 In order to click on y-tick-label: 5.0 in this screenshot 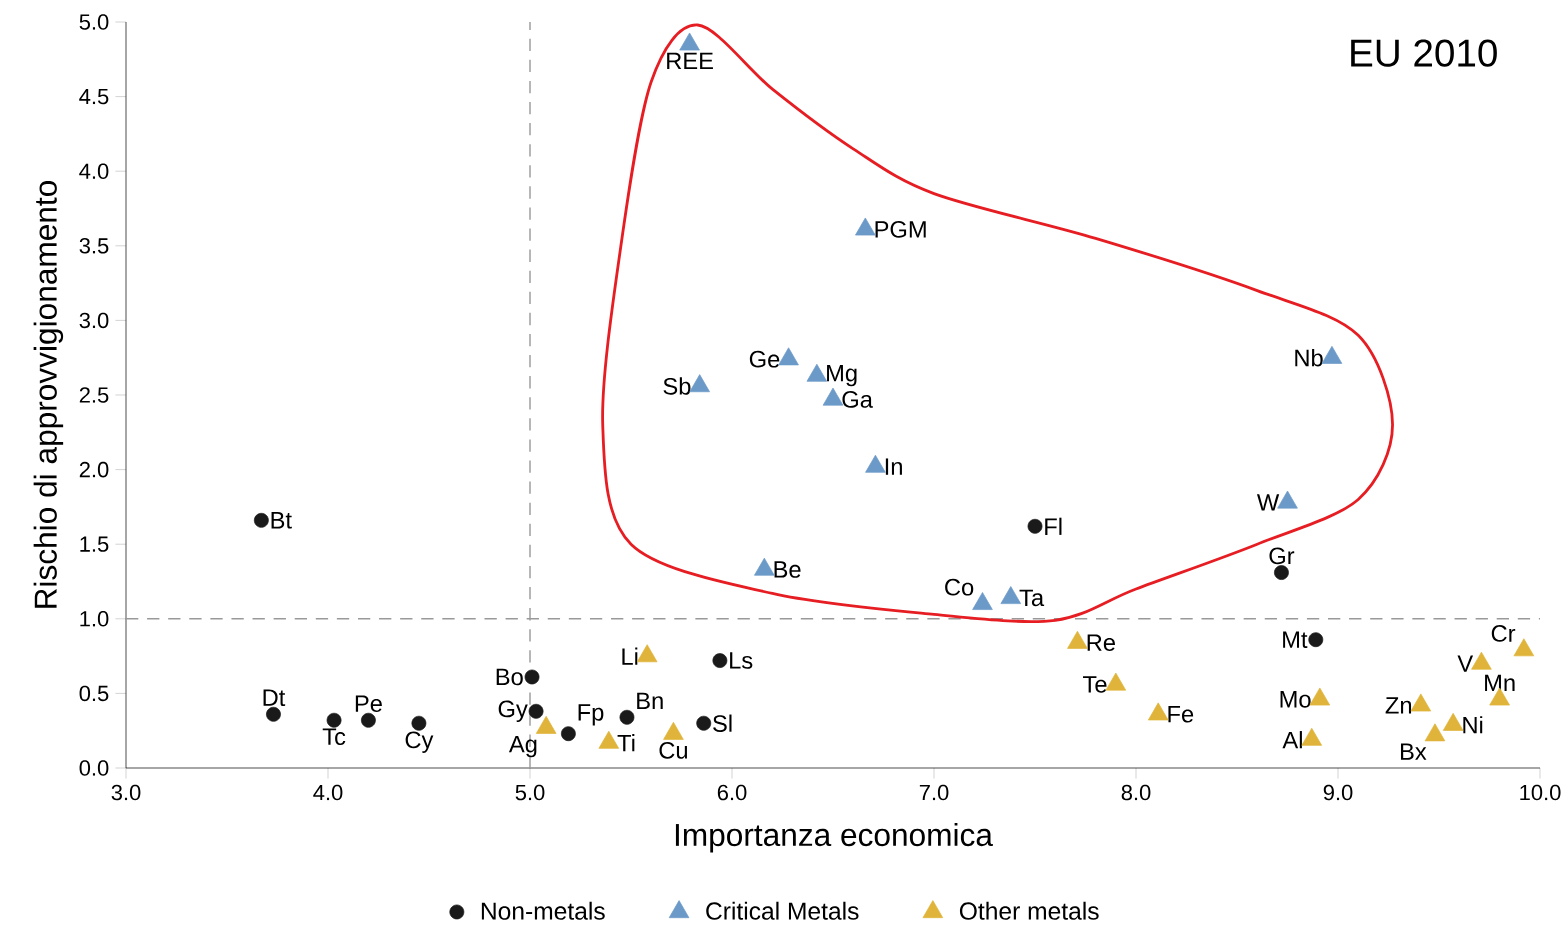, I will do `click(94, 22)`.